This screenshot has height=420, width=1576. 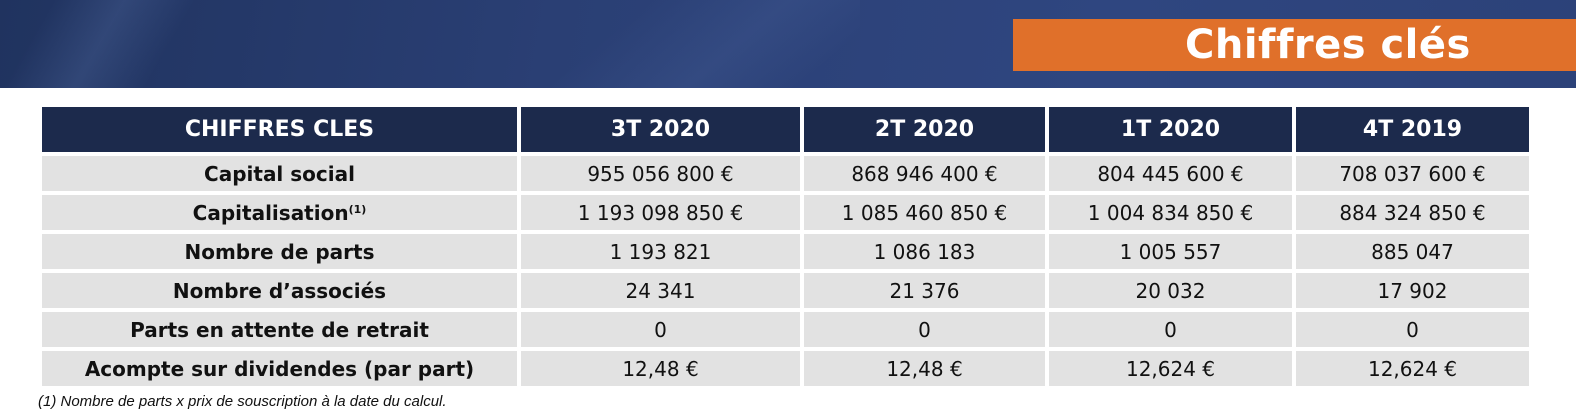 I want to click on table-cell: 804 445 600 €, so click(x=1170, y=173).